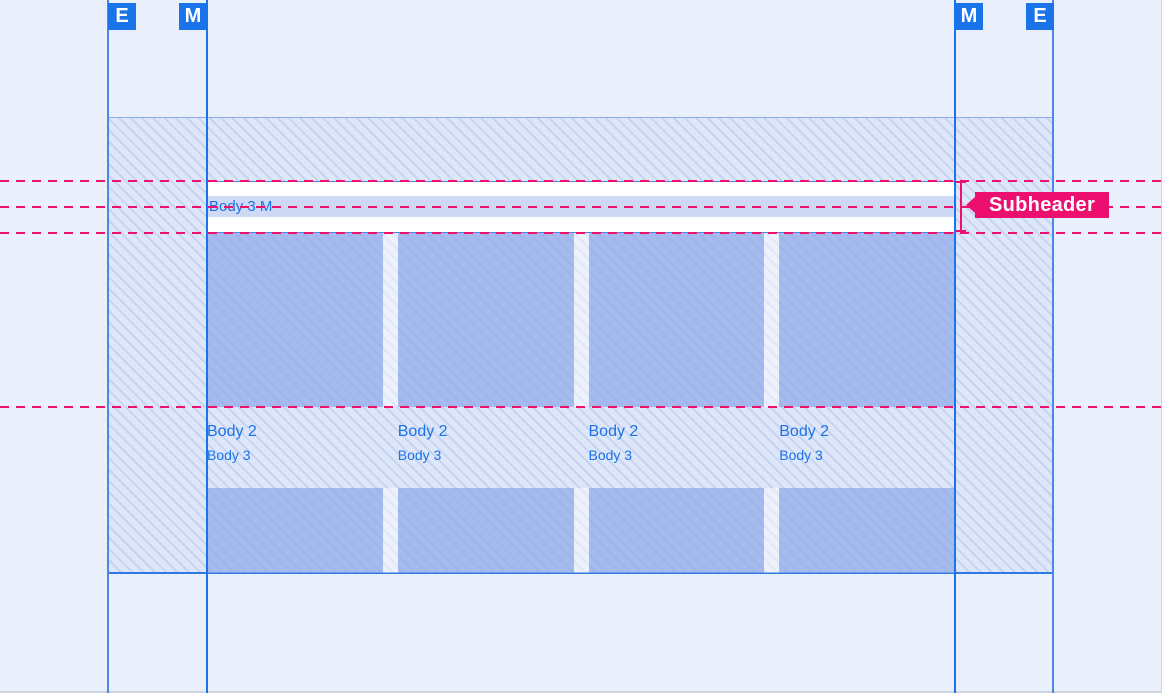 This screenshot has width=1162, height=693. What do you see at coordinates (1042, 204) in the screenshot?
I see `subheader-annotation-label: Subheader` at bounding box center [1042, 204].